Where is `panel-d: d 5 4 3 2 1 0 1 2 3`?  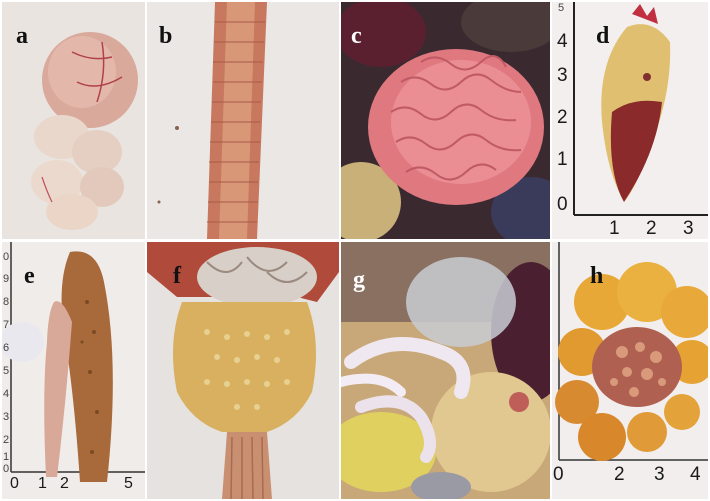
panel-d: d 5 4 3 2 1 0 1 2 3 is located at coordinates (630, 120).